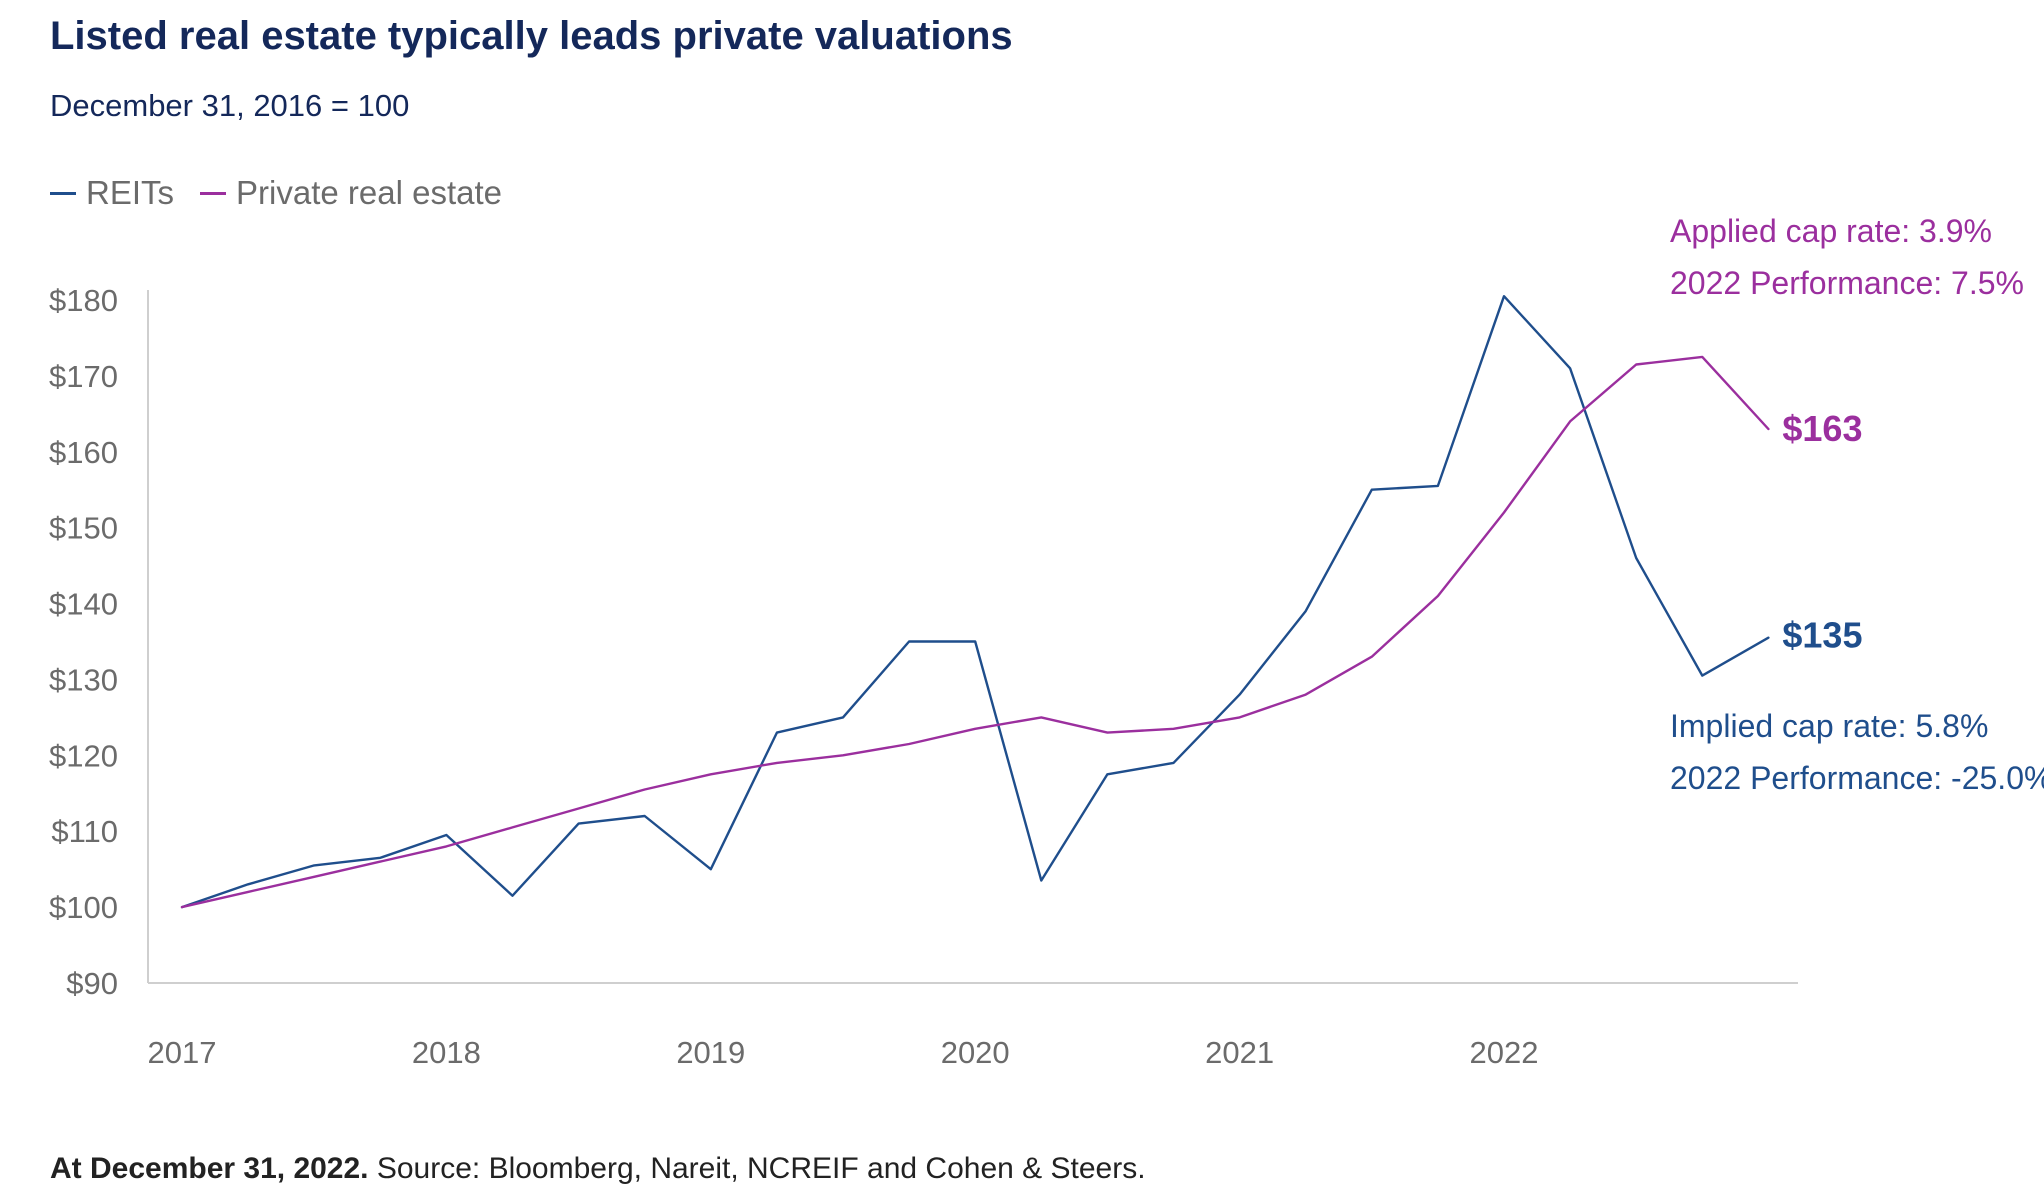  What do you see at coordinates (975, 1052) in the screenshot?
I see `x-tick-label: 2020` at bounding box center [975, 1052].